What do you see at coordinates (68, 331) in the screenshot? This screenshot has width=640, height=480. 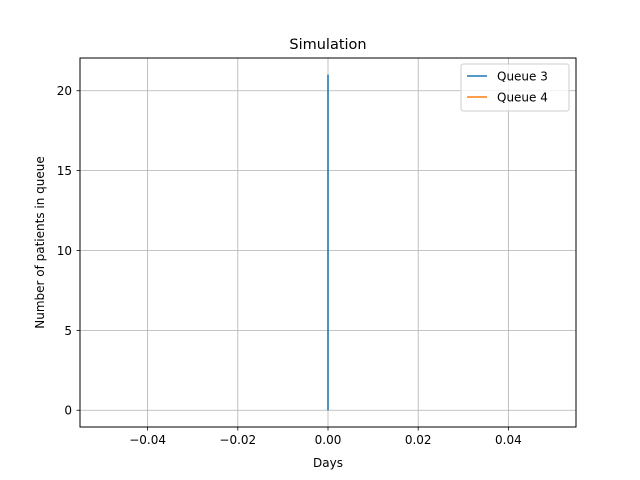 I see `y-tick-label: 5` at bounding box center [68, 331].